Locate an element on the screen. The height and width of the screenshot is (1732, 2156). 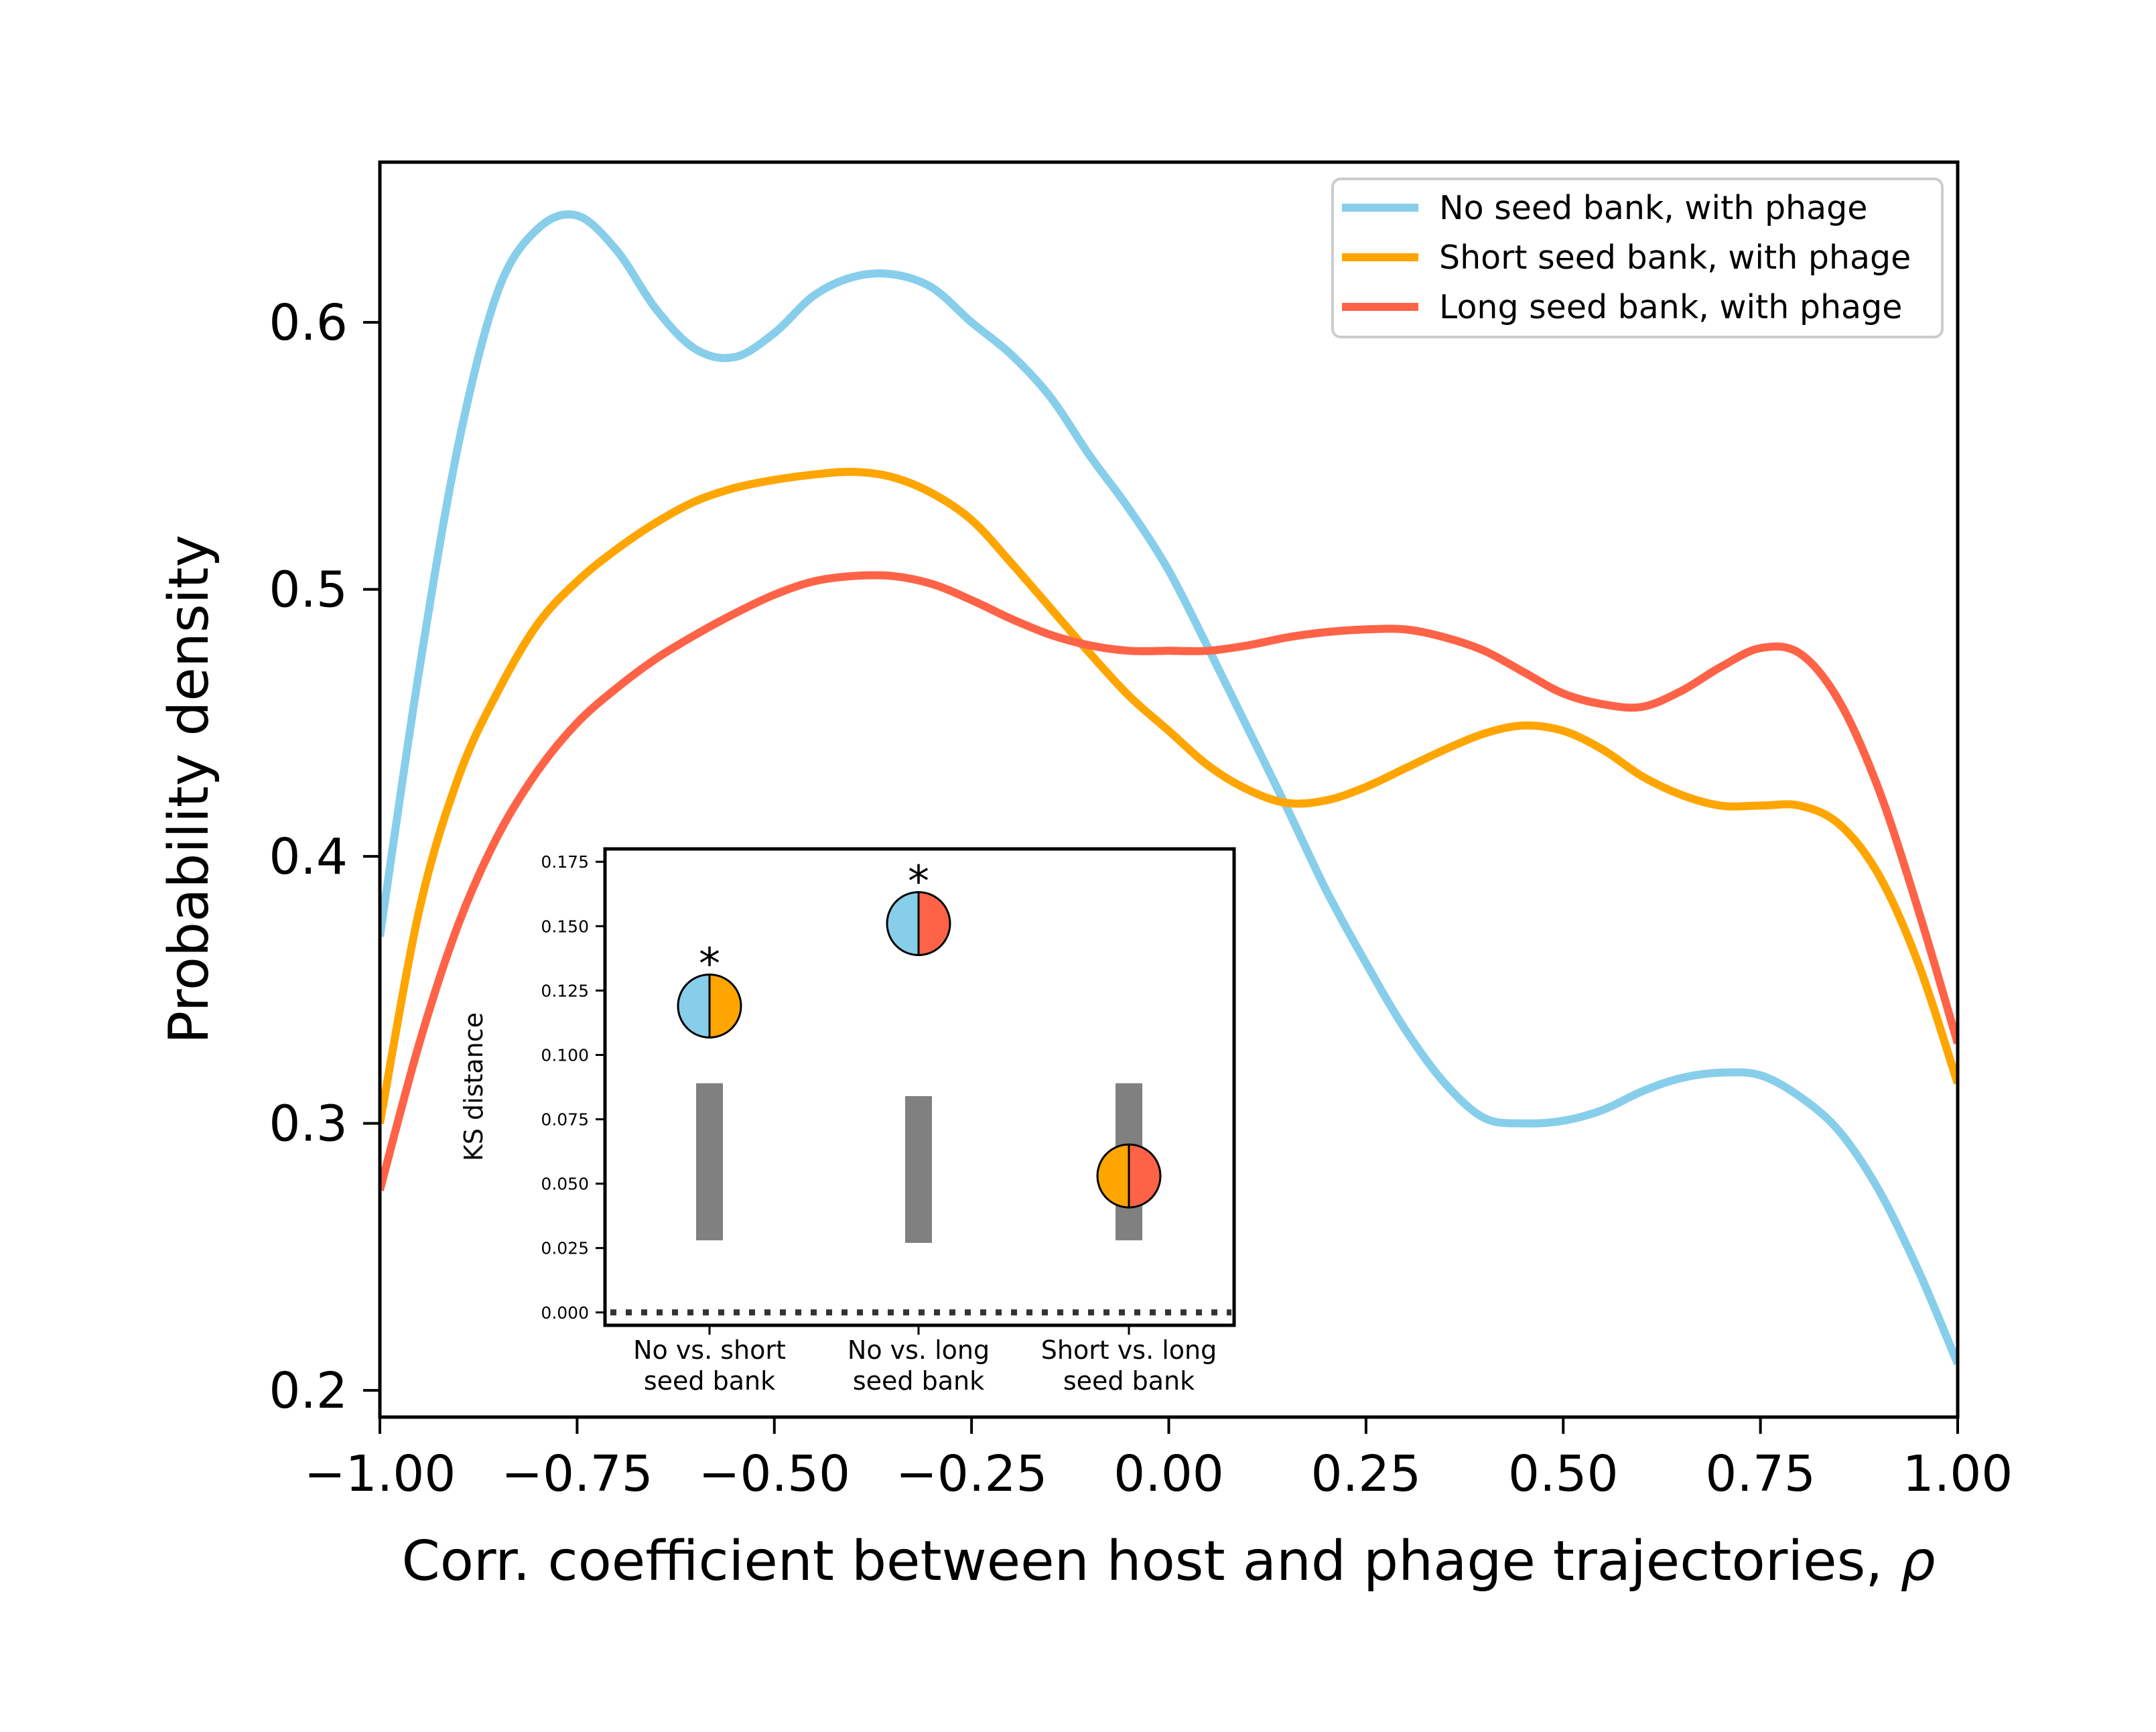
significance-star-0: * is located at coordinates (709, 964).